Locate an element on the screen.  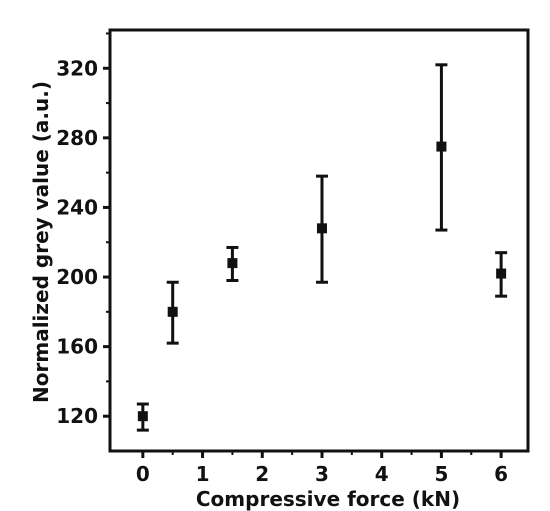
x-axis-title: Compressive force (kN) is located at coordinates (328, 499).